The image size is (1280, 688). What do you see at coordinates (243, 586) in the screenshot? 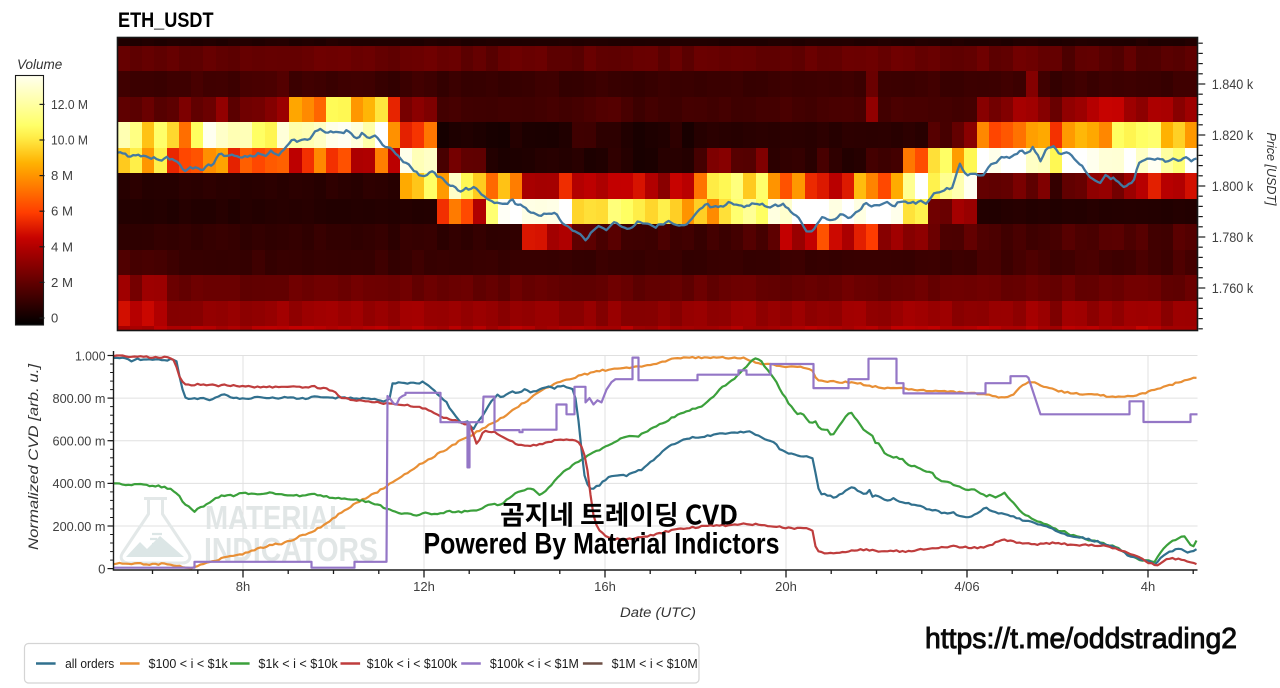
I see `svg-text: 8h` at bounding box center [243, 586].